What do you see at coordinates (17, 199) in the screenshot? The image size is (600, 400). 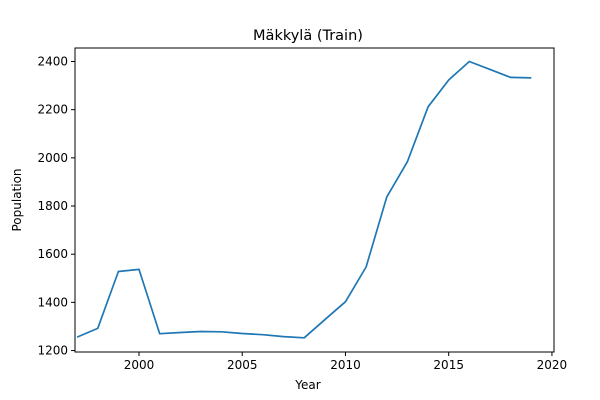 I see `y-axis-label: Population` at bounding box center [17, 199].